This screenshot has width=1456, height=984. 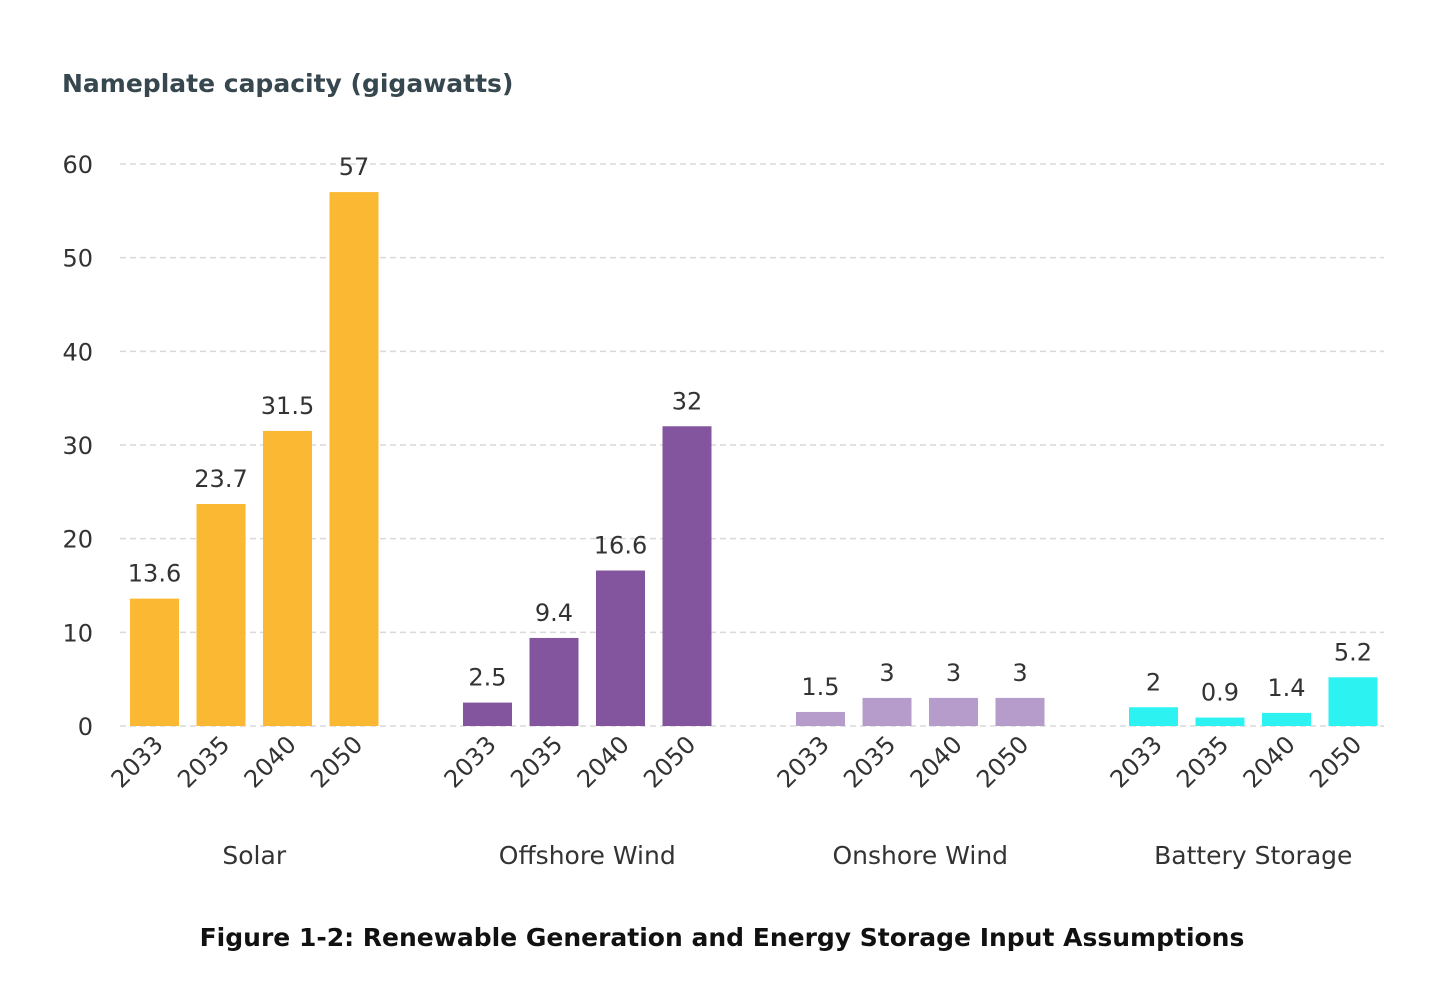 I want to click on bar-onshore-wind-2033, so click(x=820, y=718).